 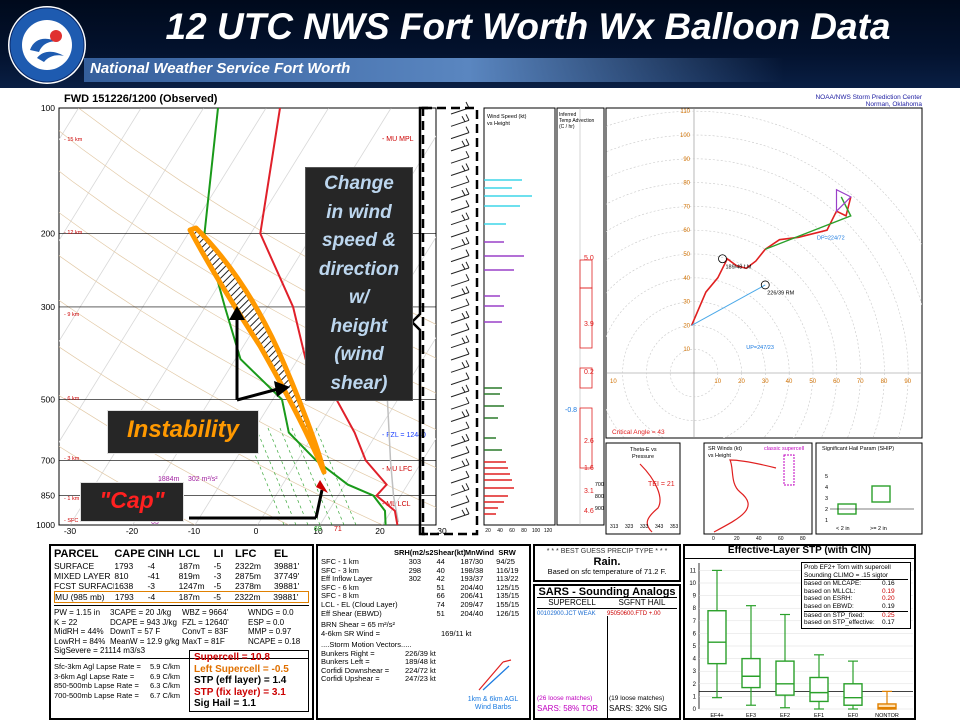 I want to click on table-cell: -41, so click(x=153, y=576).